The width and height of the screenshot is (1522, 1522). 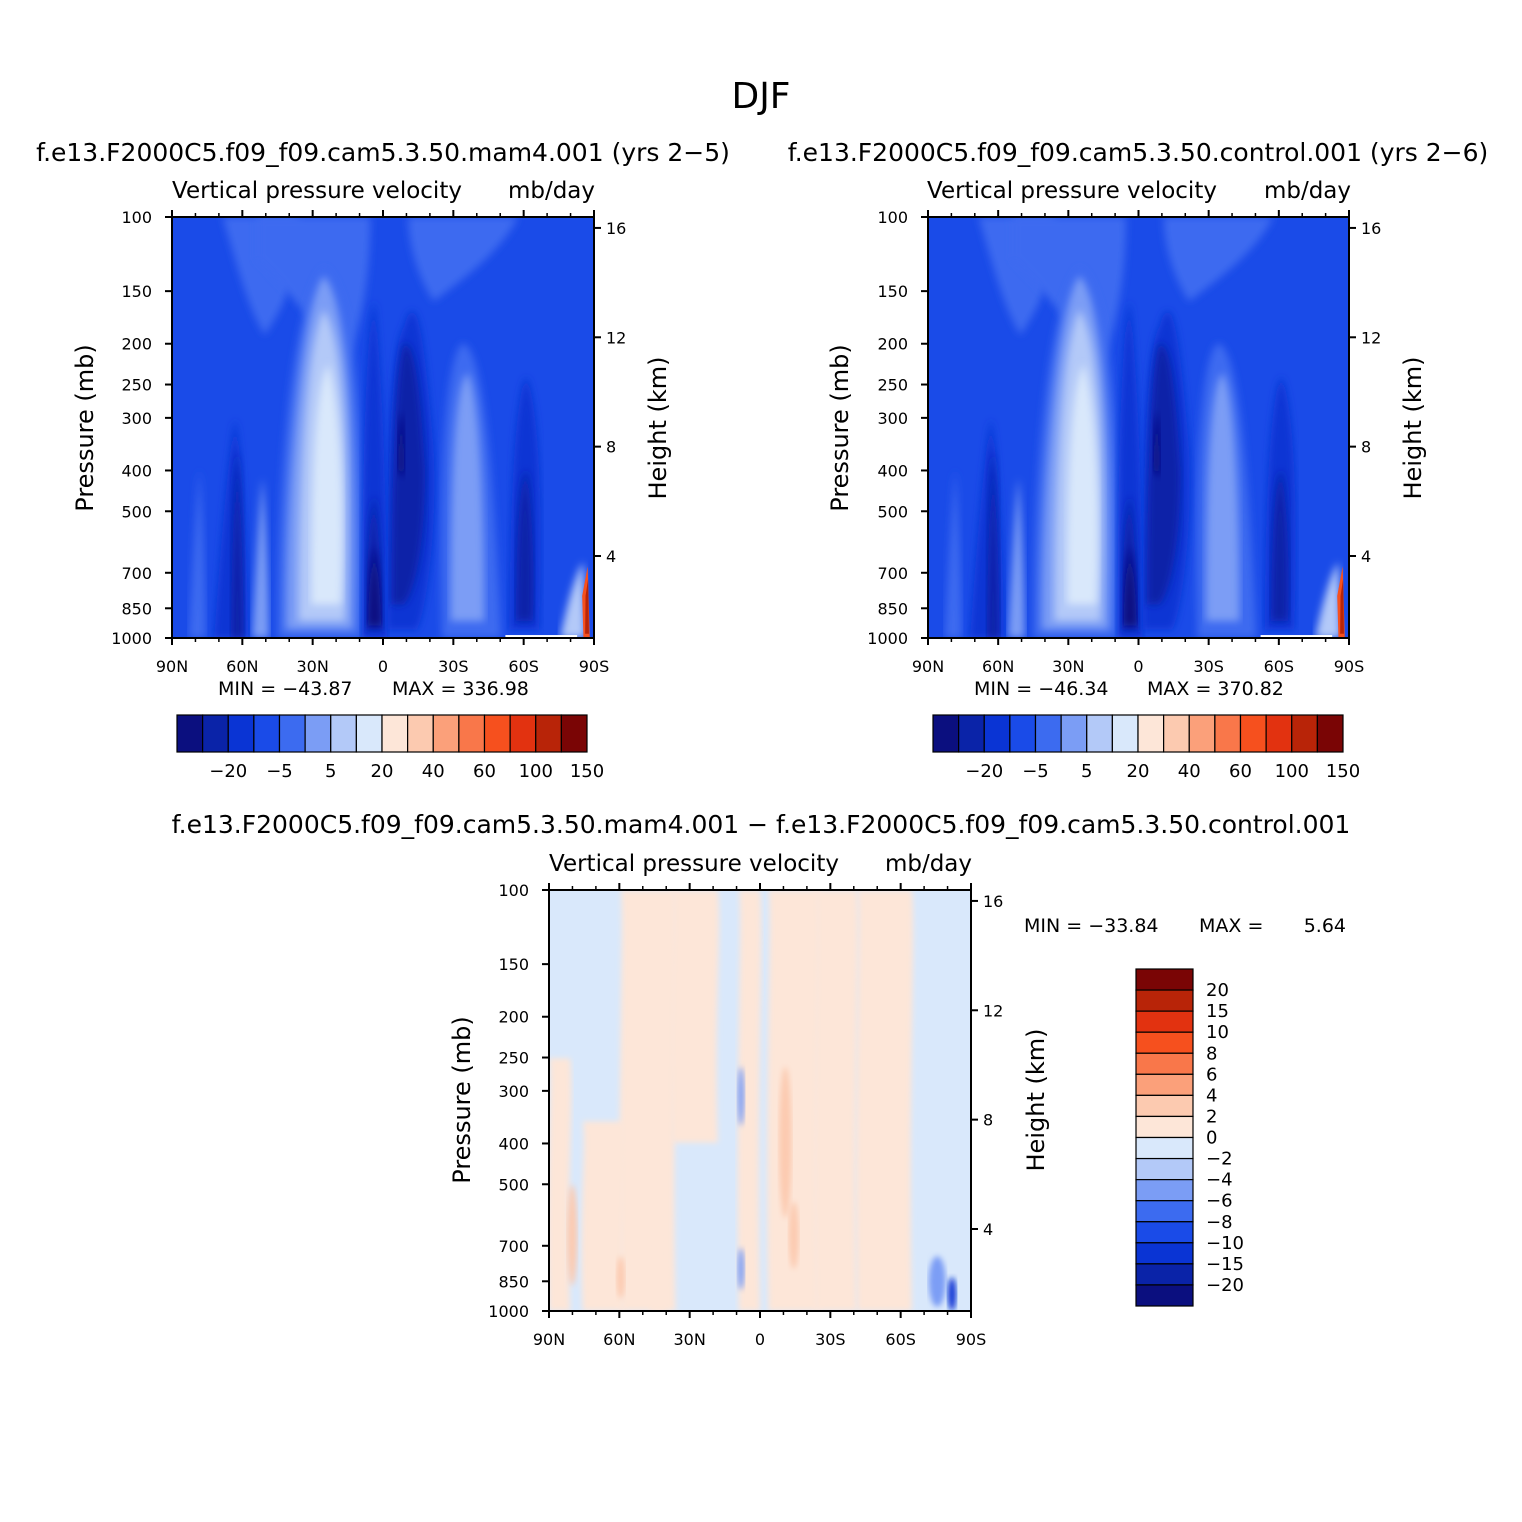 I want to click on panel1-y2tick-label: 8, so click(x=611, y=447).